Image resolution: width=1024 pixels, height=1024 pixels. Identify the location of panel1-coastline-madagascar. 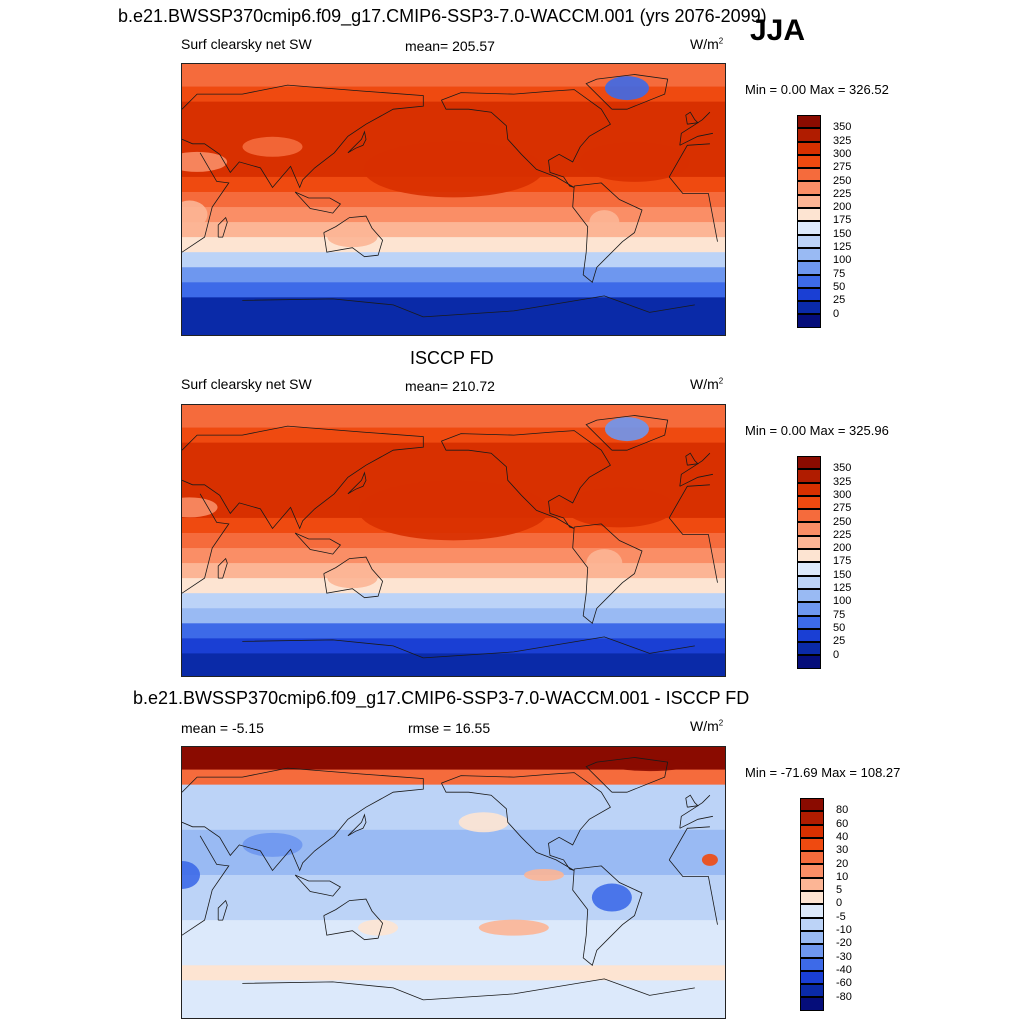
(222, 227).